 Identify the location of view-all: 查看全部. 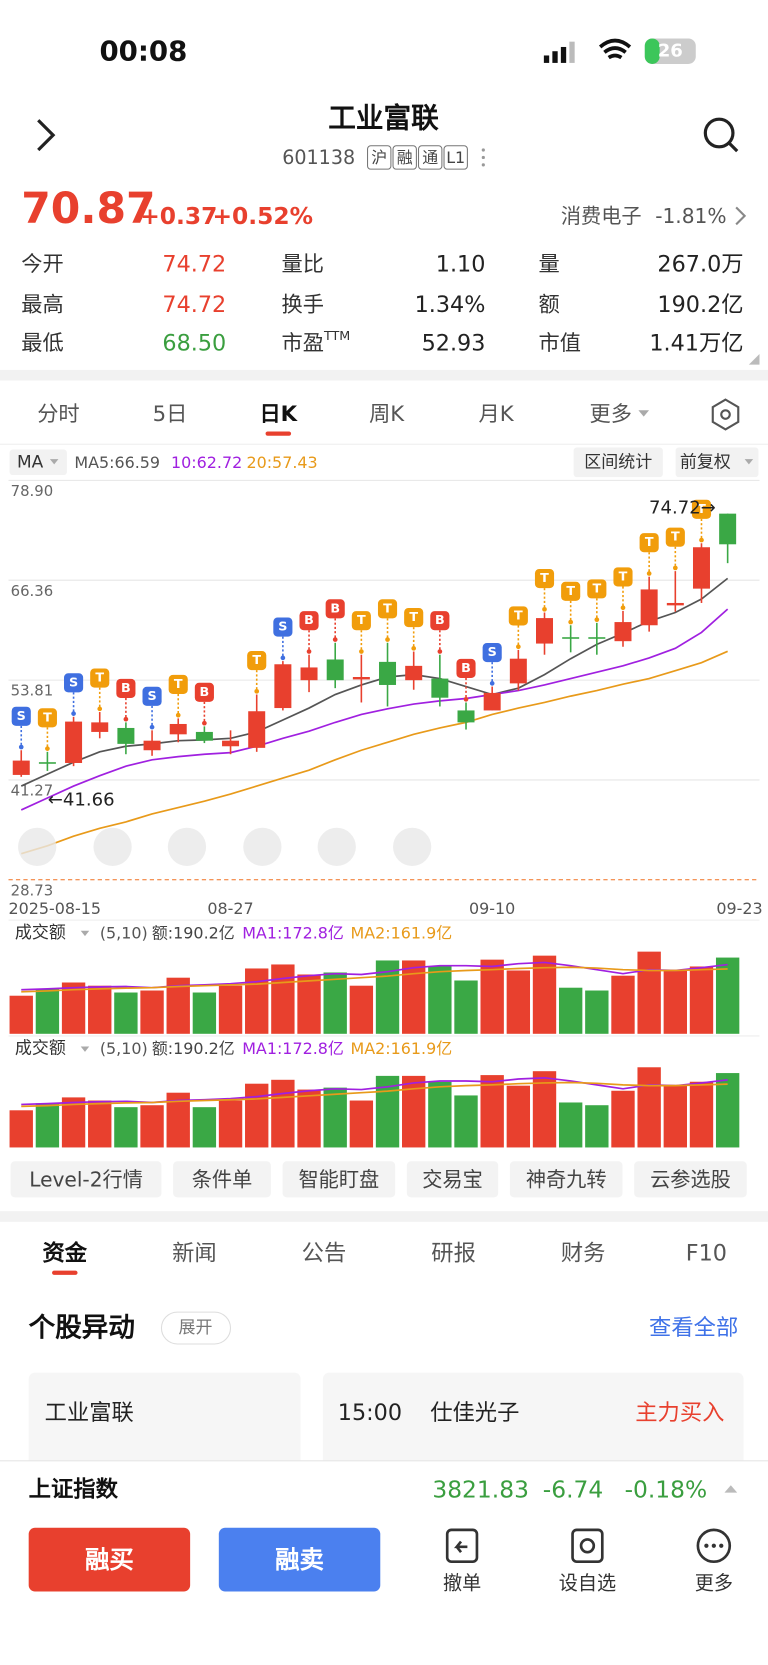
(693, 1328).